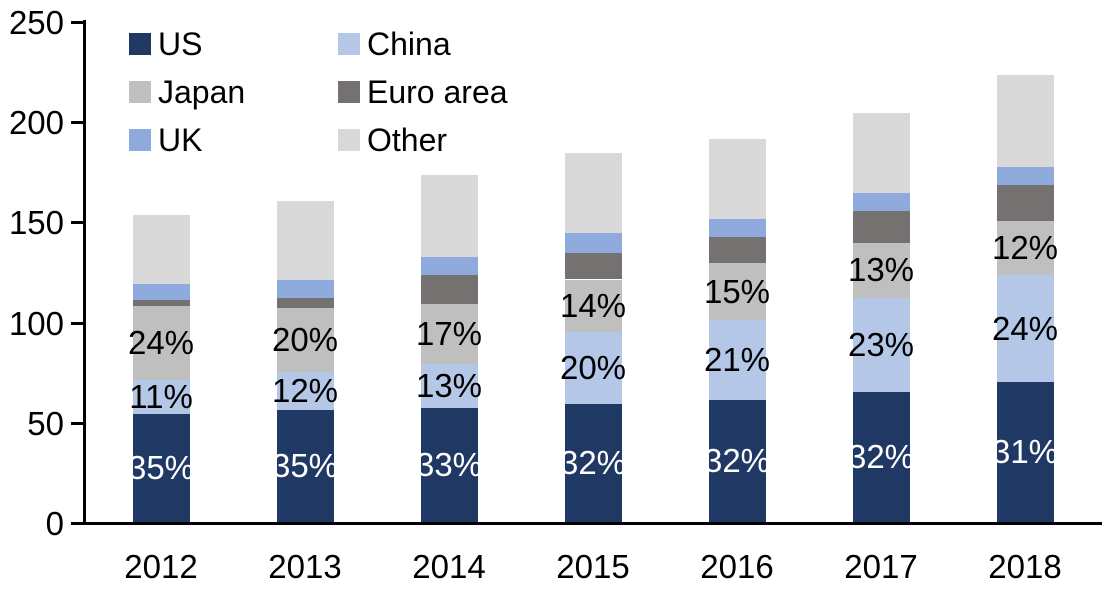 The height and width of the screenshot is (598, 1102). I want to click on bar-segment-china: 12%, so click(305, 390).